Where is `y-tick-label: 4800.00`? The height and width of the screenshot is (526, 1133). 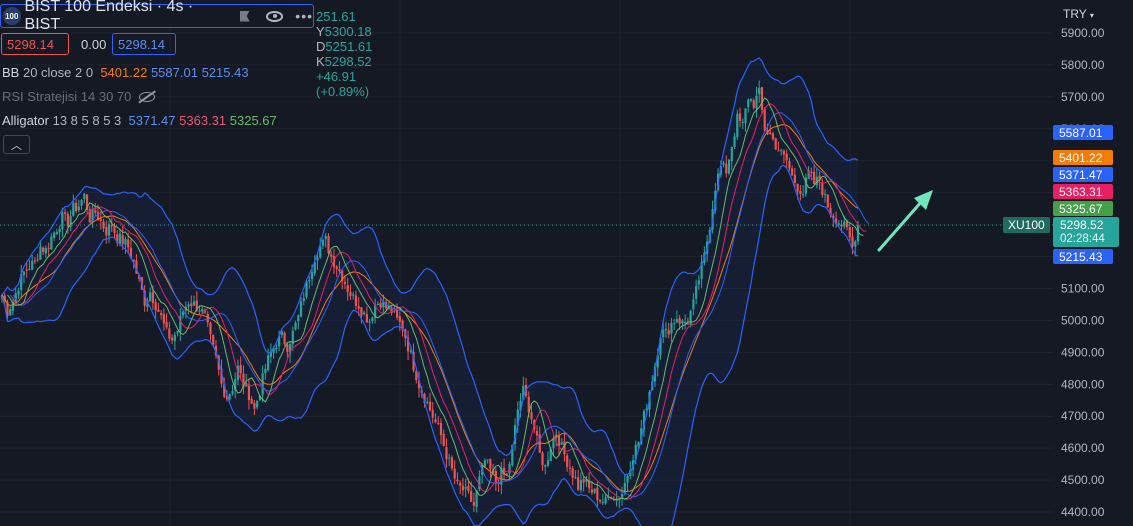
y-tick-label: 4800.00 is located at coordinates (1083, 384).